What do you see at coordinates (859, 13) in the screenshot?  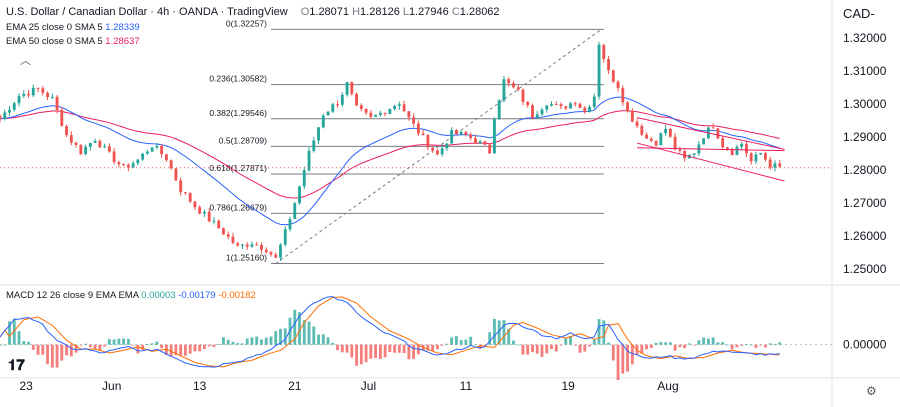 I see `currency-selector: CAD-` at bounding box center [859, 13].